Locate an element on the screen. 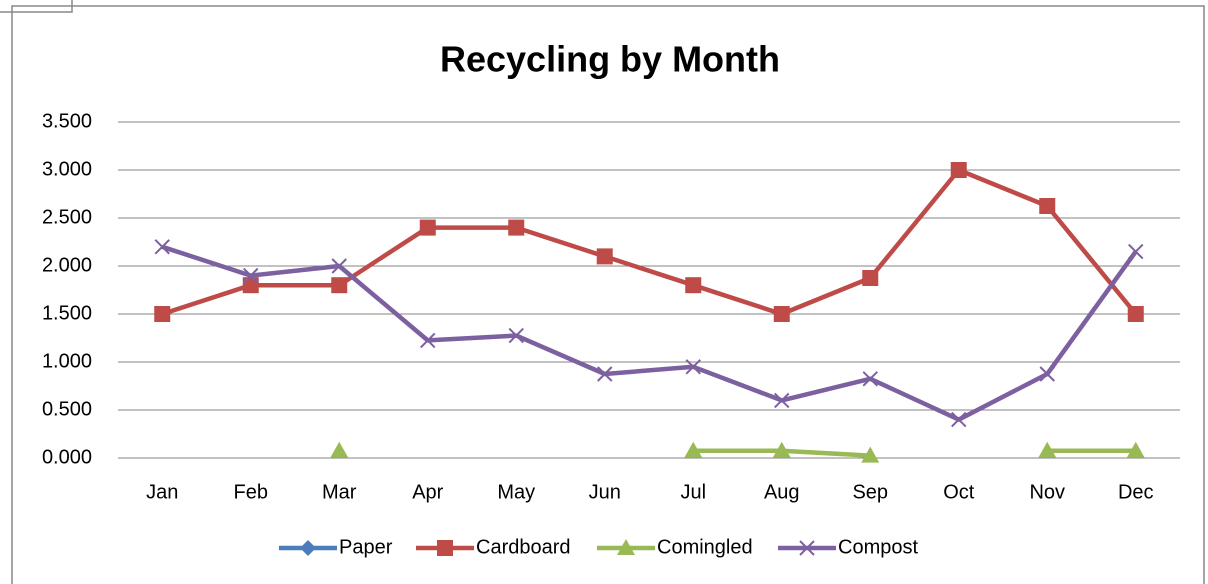 The image size is (1208, 584). y-tick-label: 0.500 is located at coordinates (67, 409).